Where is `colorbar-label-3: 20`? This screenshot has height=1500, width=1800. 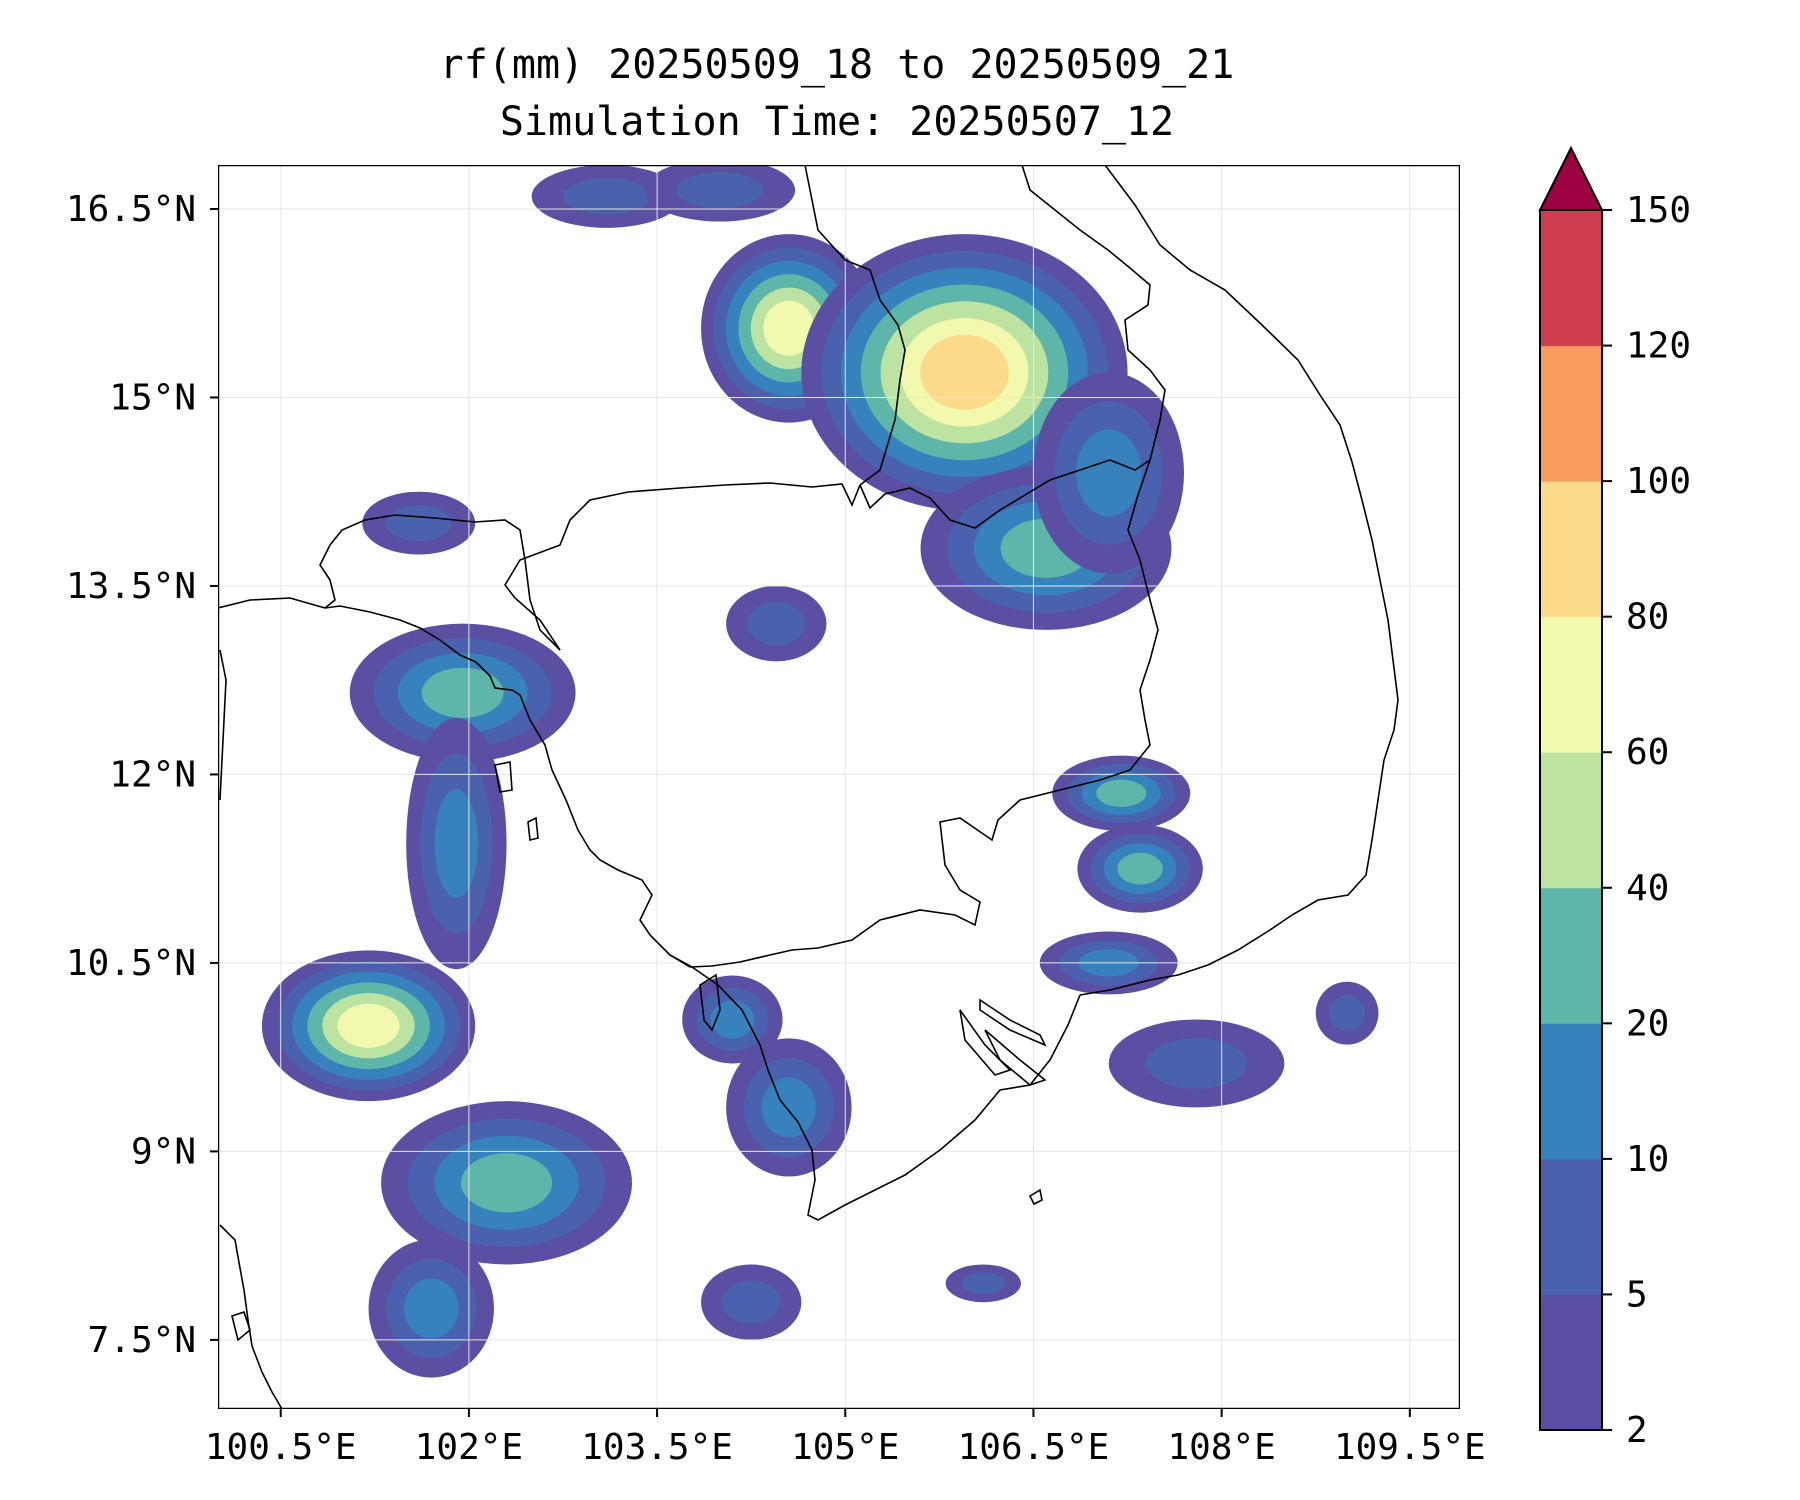 colorbar-label-3: 20 is located at coordinates (1647, 1023).